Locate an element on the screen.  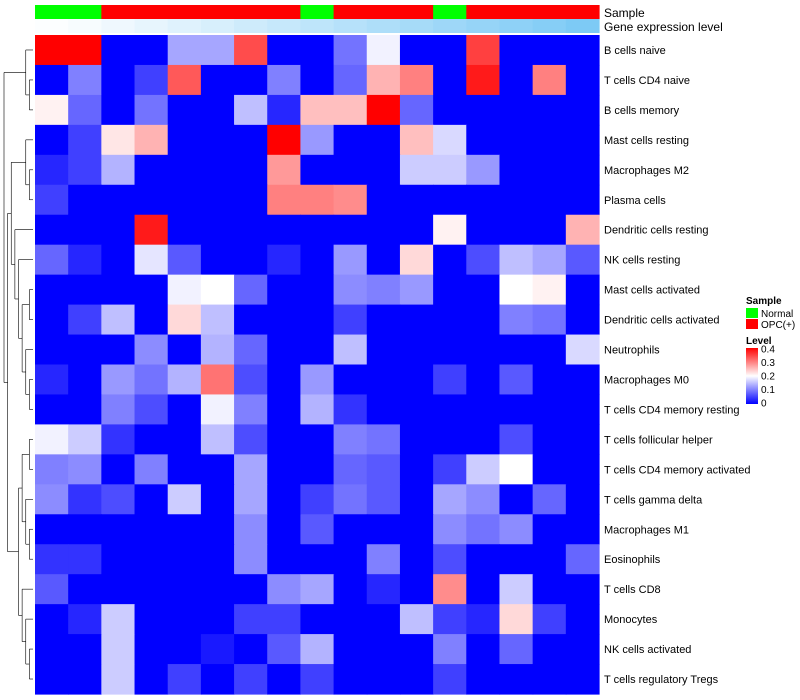
level-tick-label: 0.4 is located at coordinates (768, 350).